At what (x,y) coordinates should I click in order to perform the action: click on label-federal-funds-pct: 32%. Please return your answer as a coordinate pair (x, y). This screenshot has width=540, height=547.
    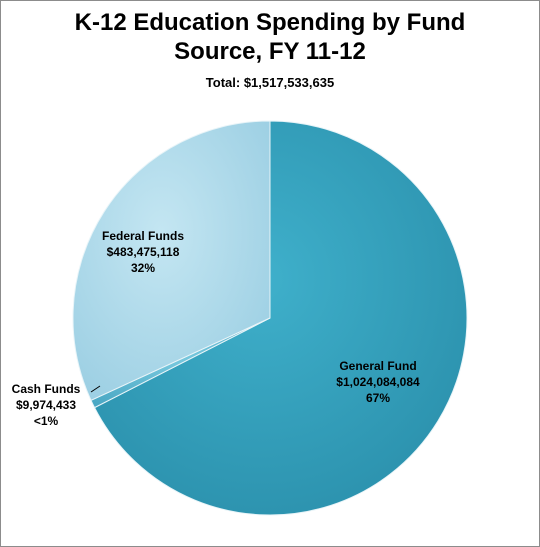
    Looking at the image, I should click on (143, 268).